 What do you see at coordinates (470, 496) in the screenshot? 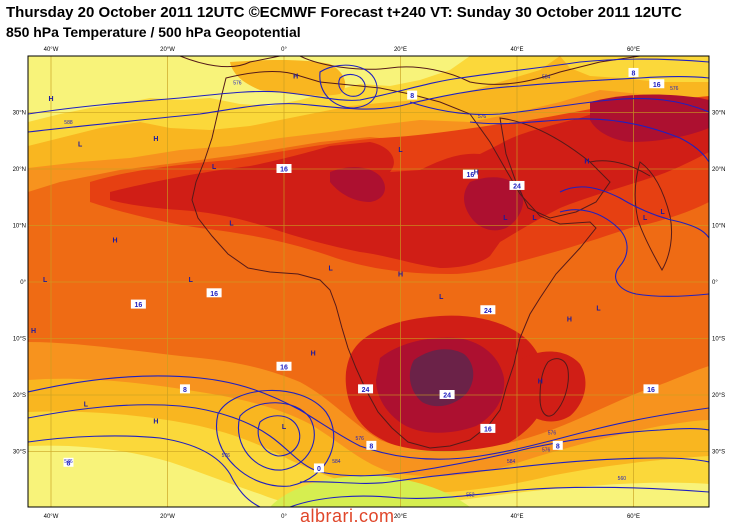
I see `geopotential-label: 552` at bounding box center [470, 496].